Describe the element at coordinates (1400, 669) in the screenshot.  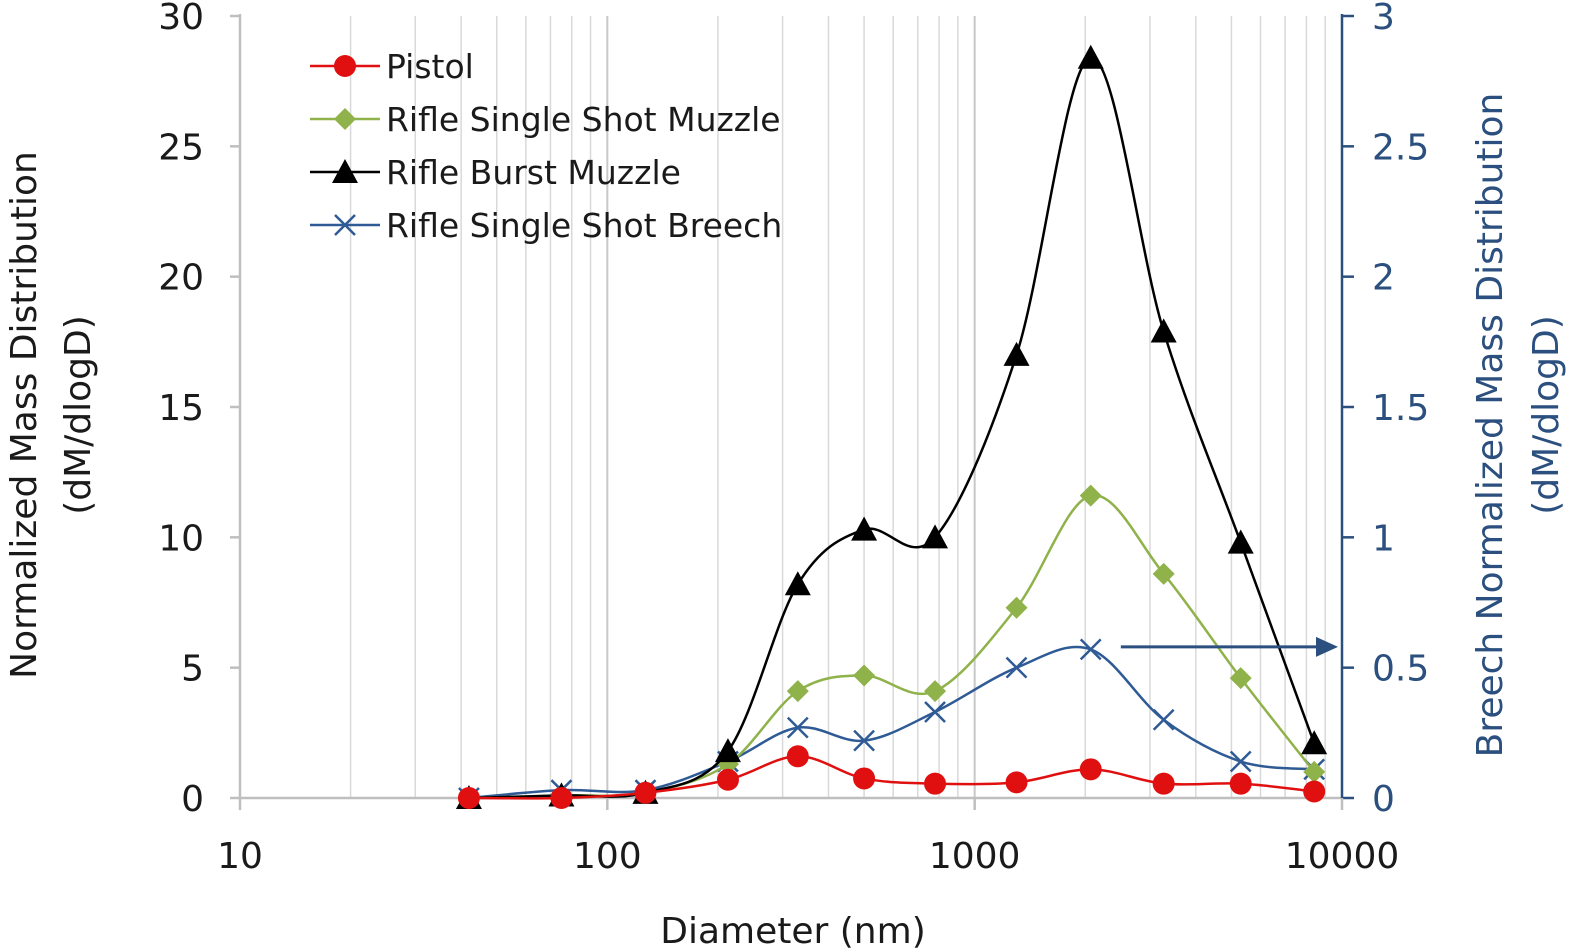
I see `y-tick-label-right: 0.5` at that location.